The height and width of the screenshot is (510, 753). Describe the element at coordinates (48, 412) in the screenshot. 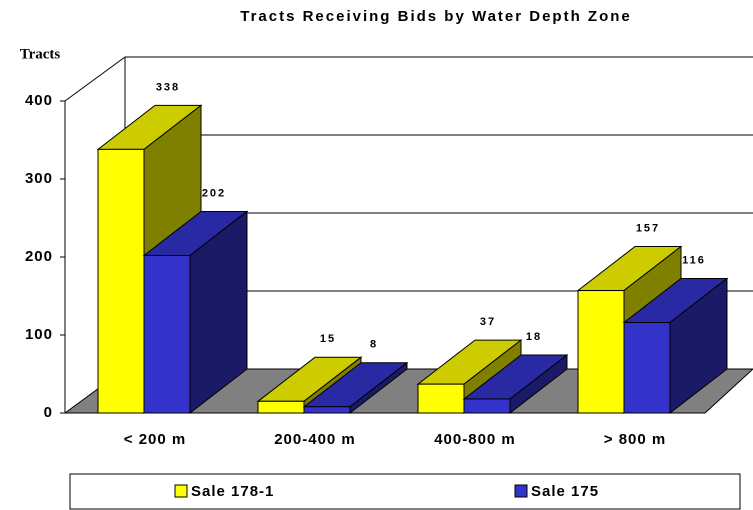

I see `y-tick-label: 0` at that location.